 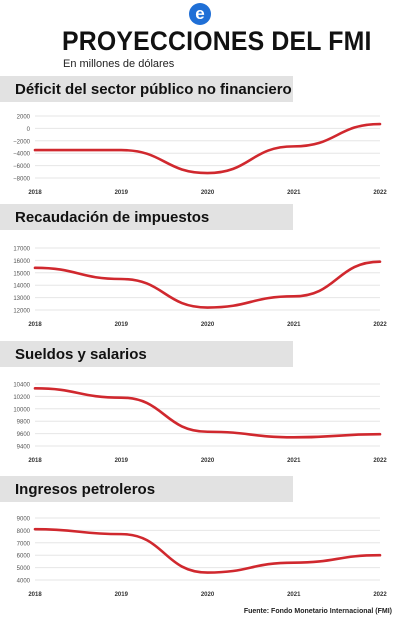 What do you see at coordinates (24, 423) in the screenshot?
I see `y-tick-label: 9800` at bounding box center [24, 423].